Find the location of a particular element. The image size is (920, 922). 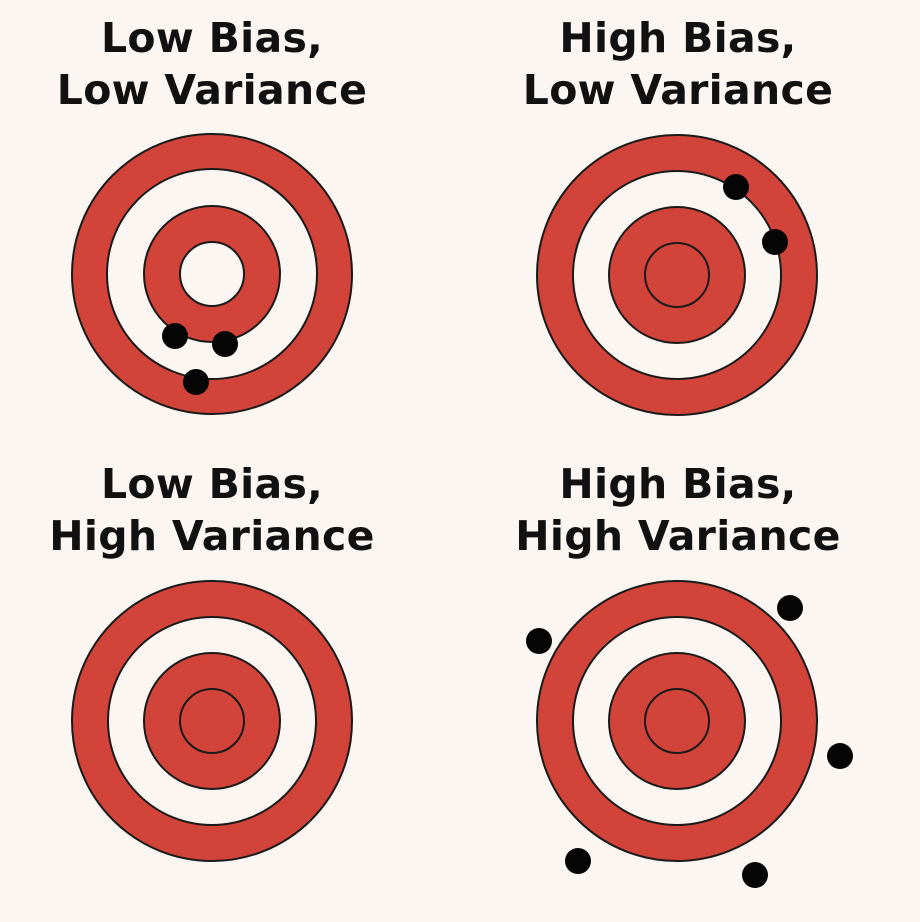

panel-title-low-bias-low-variance: Low Bias, Low Variance is located at coordinates (212, 64).